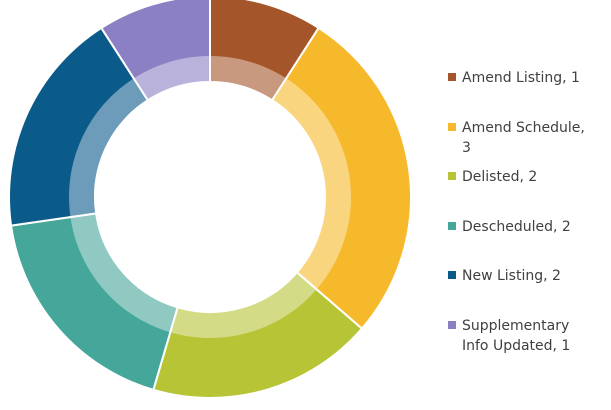 This screenshot has width=611, height=410. I want to click on legend-label: New Listing, 2, so click(511, 276).